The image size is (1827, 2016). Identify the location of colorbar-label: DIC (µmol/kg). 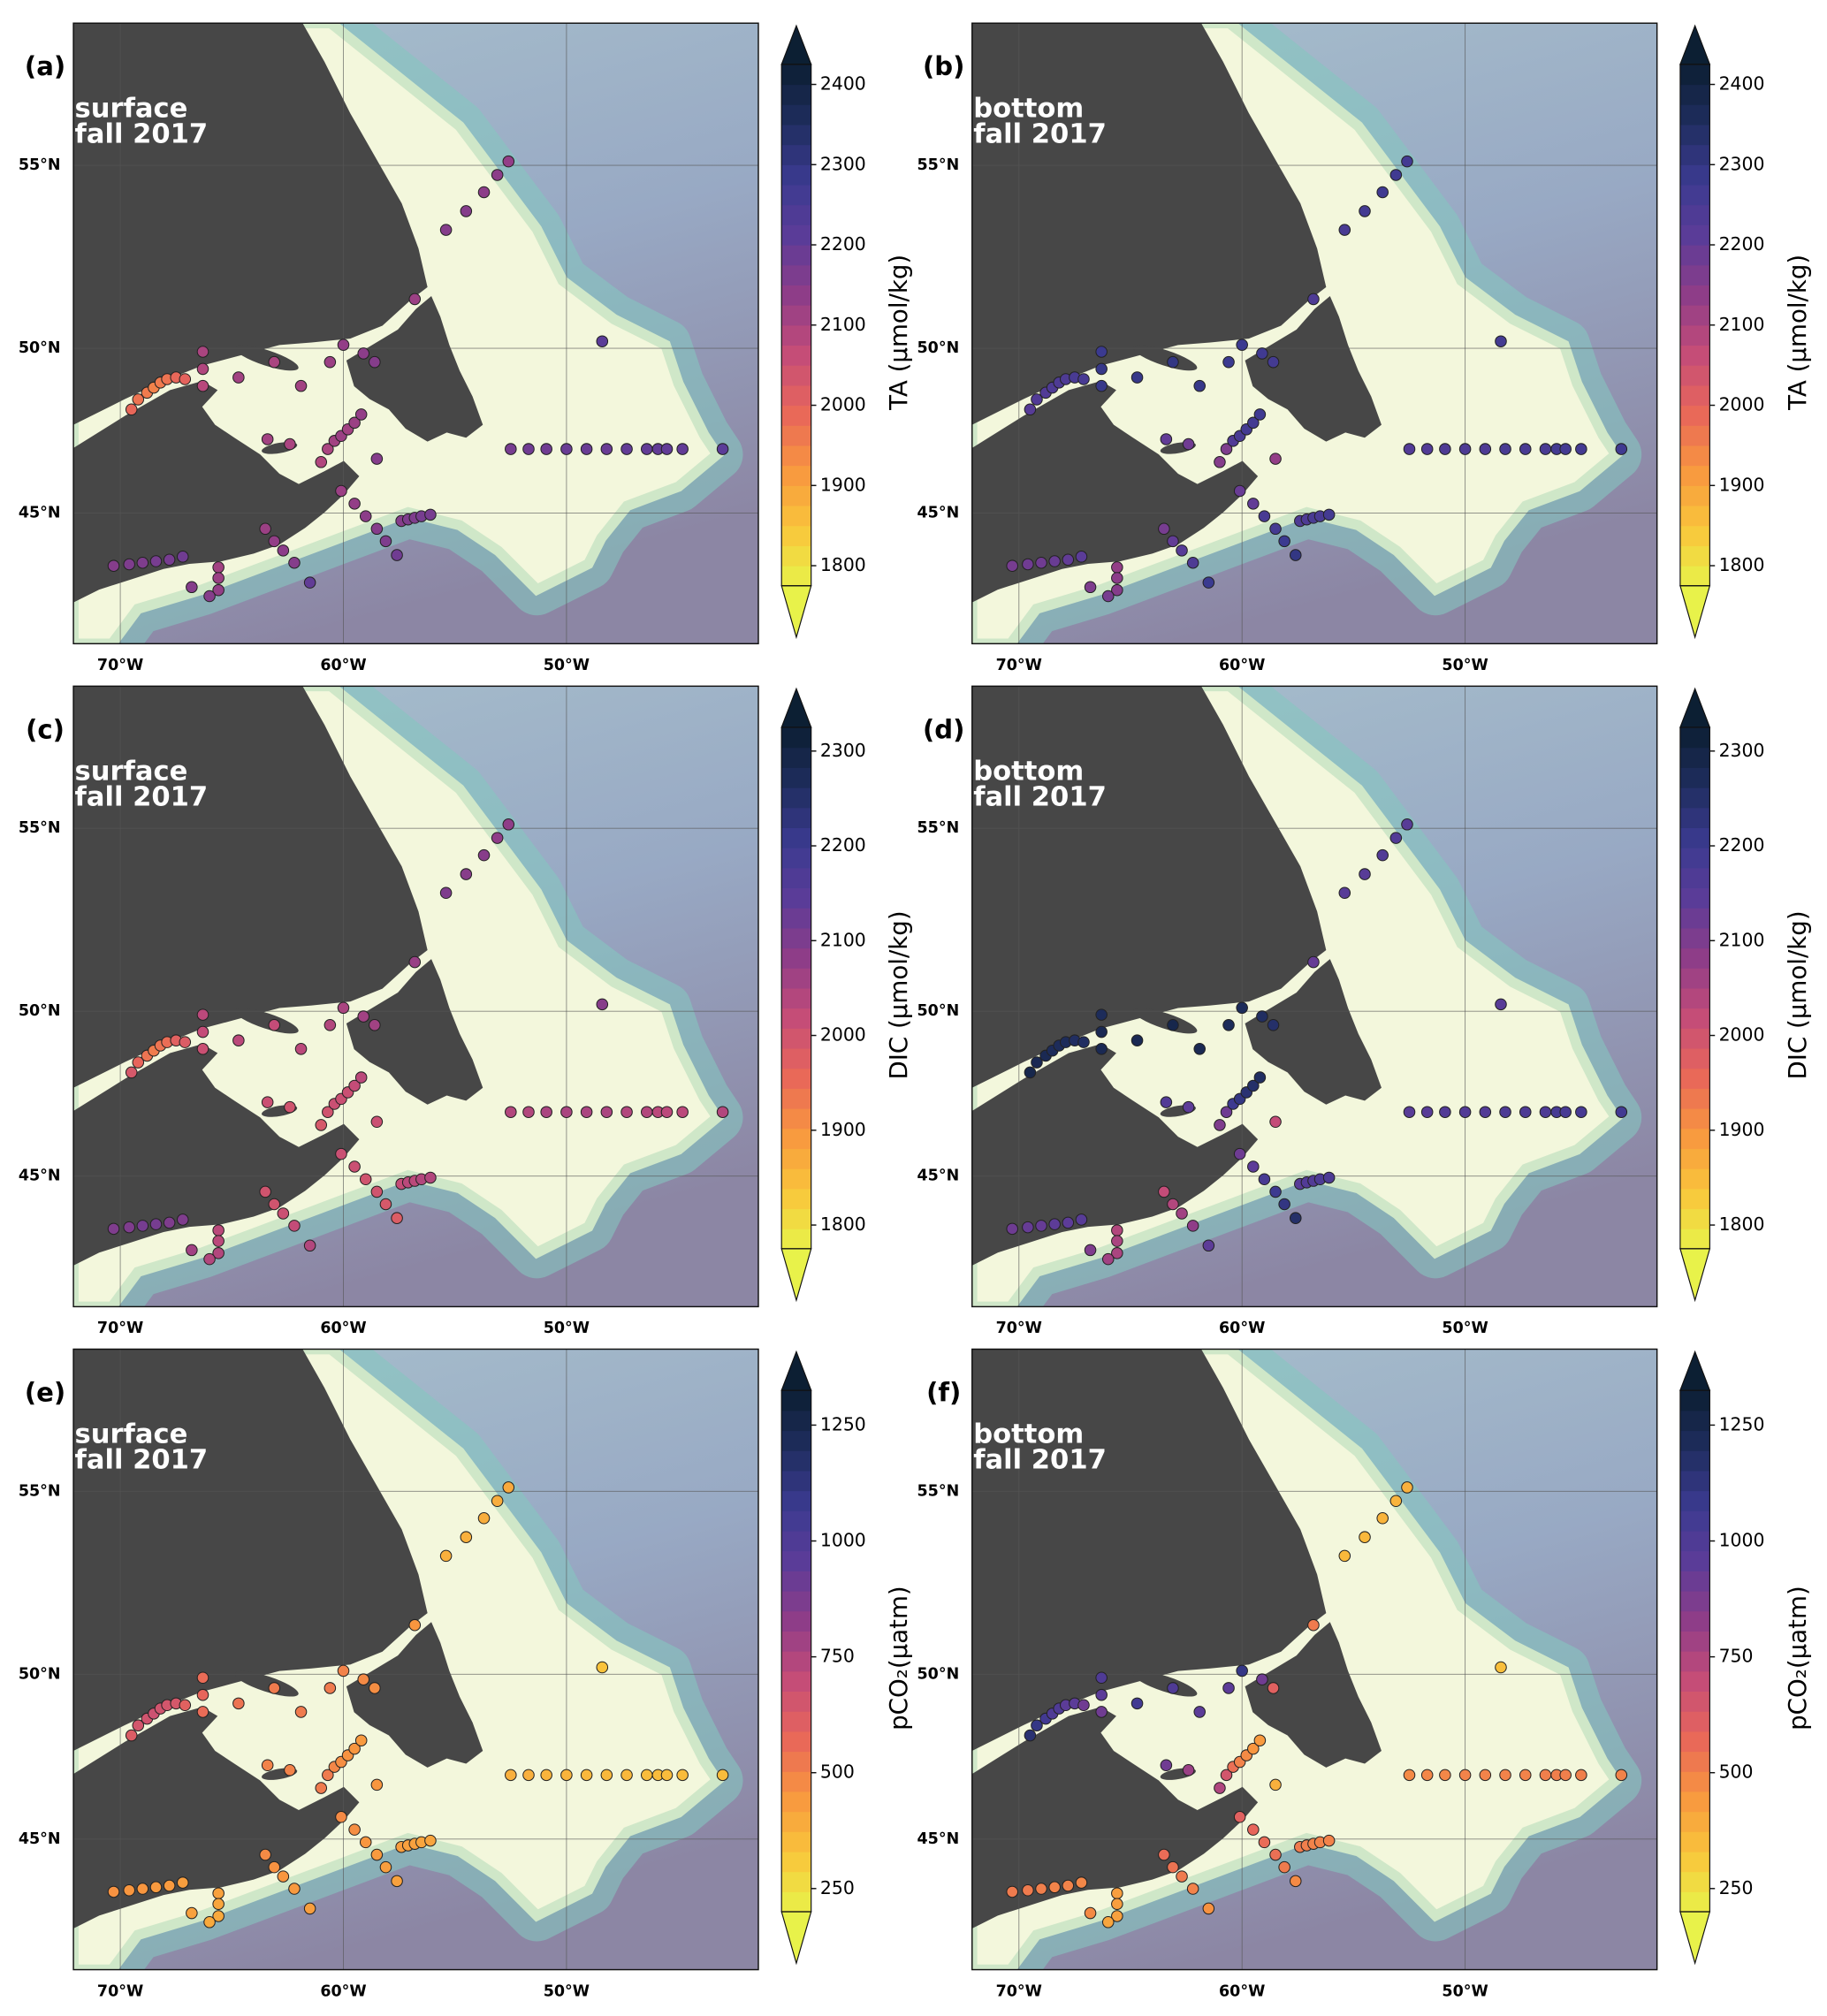
(898, 995).